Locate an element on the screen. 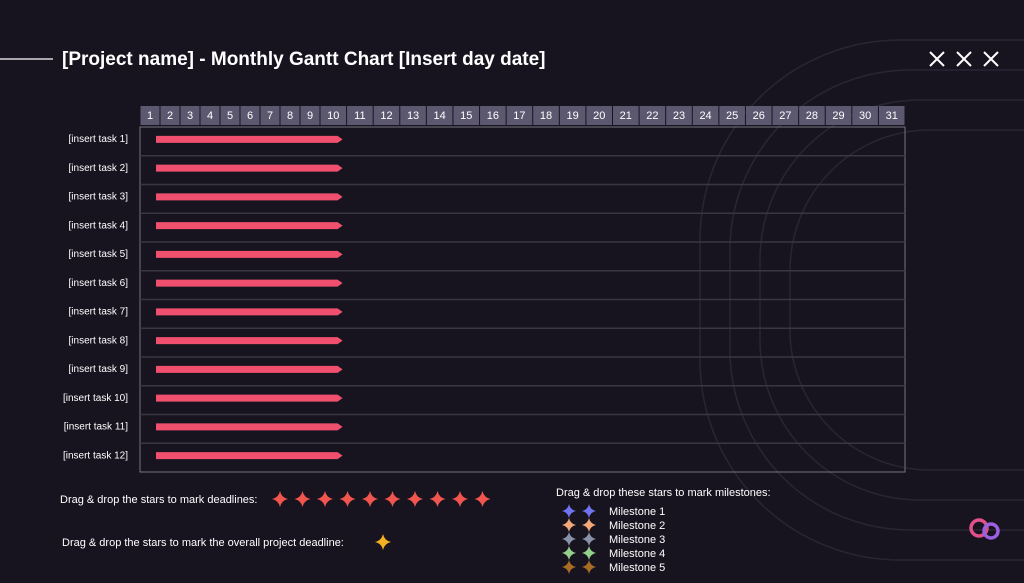 This screenshot has width=1024, height=583. task-label: [insert task 11] is located at coordinates (96, 427).